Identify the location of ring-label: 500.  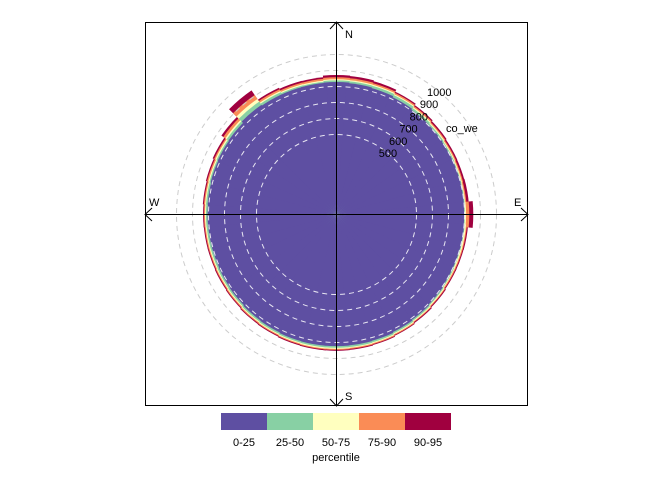
(388, 154).